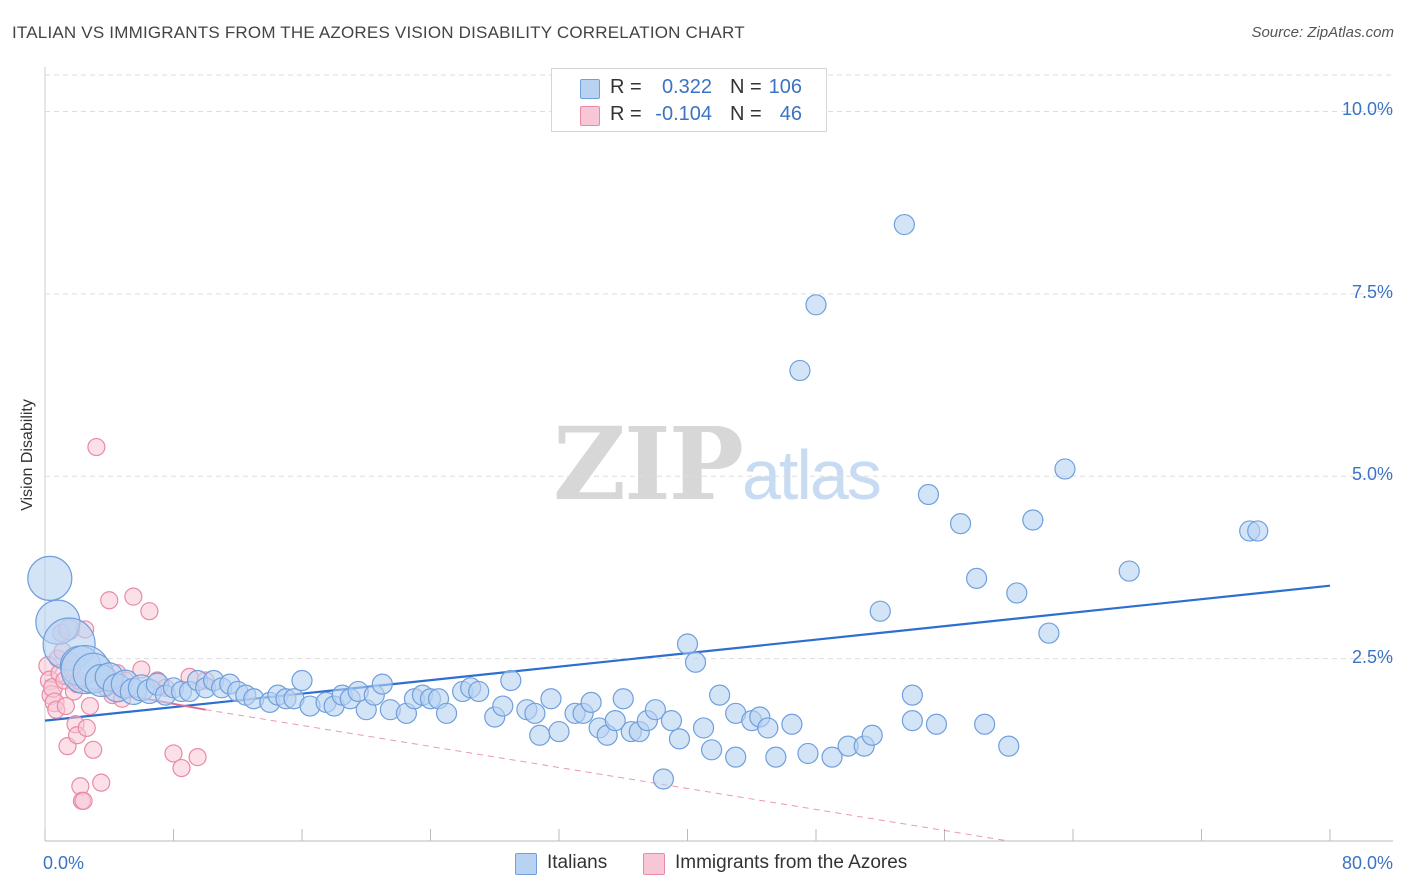  I want to click on legend-row-italians: R = 0.322 N = 106, so click(689, 88).